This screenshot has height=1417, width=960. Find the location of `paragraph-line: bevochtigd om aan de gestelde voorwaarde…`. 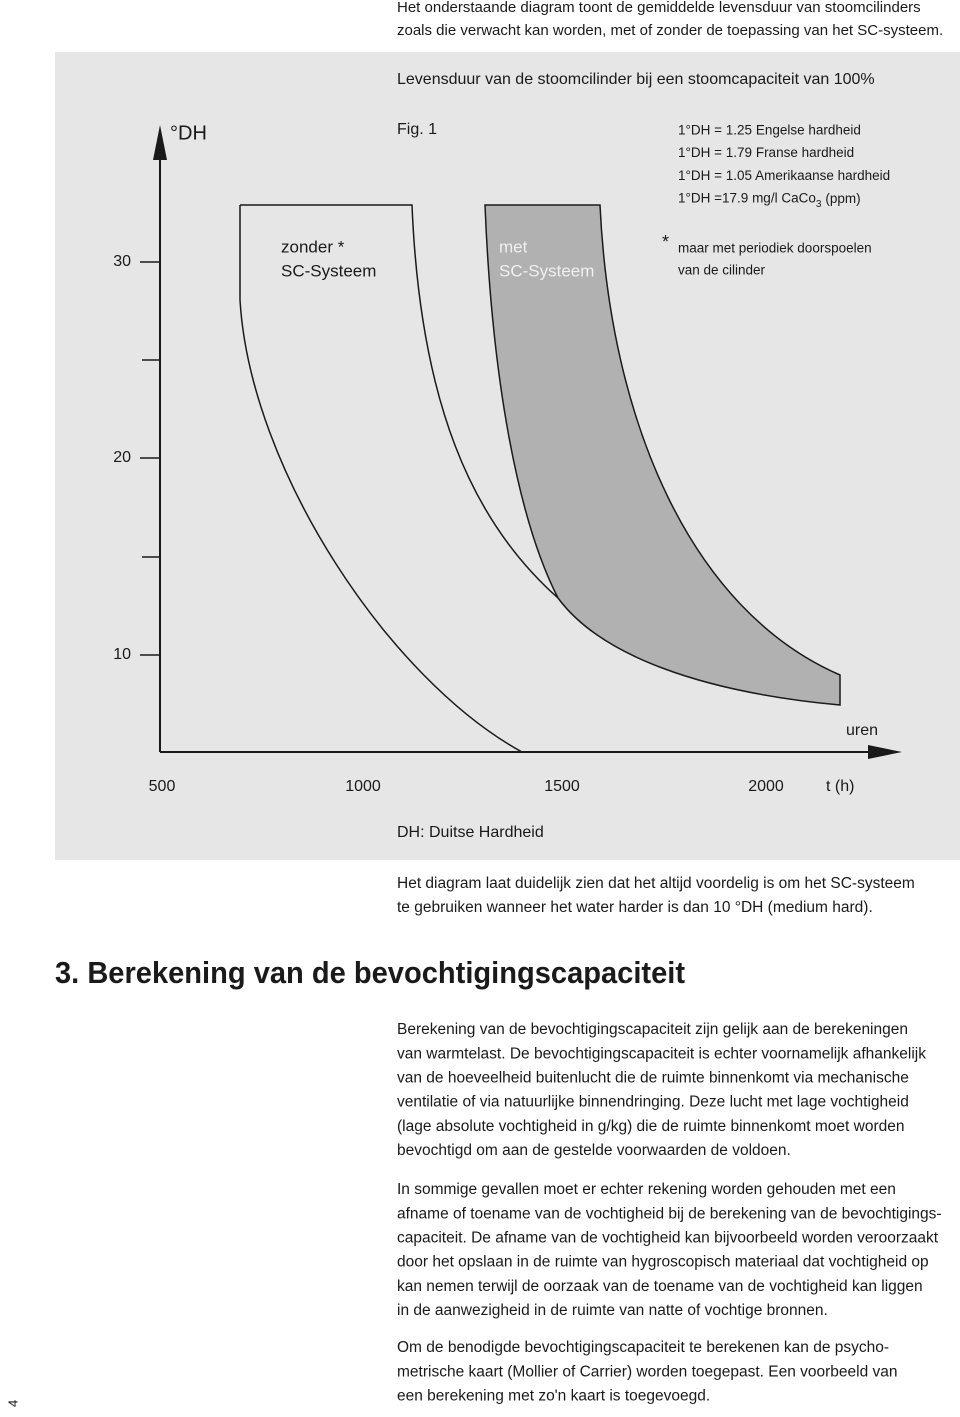

paragraph-line: bevochtigd om aan de gestelde voorwaarde… is located at coordinates (594, 1150).